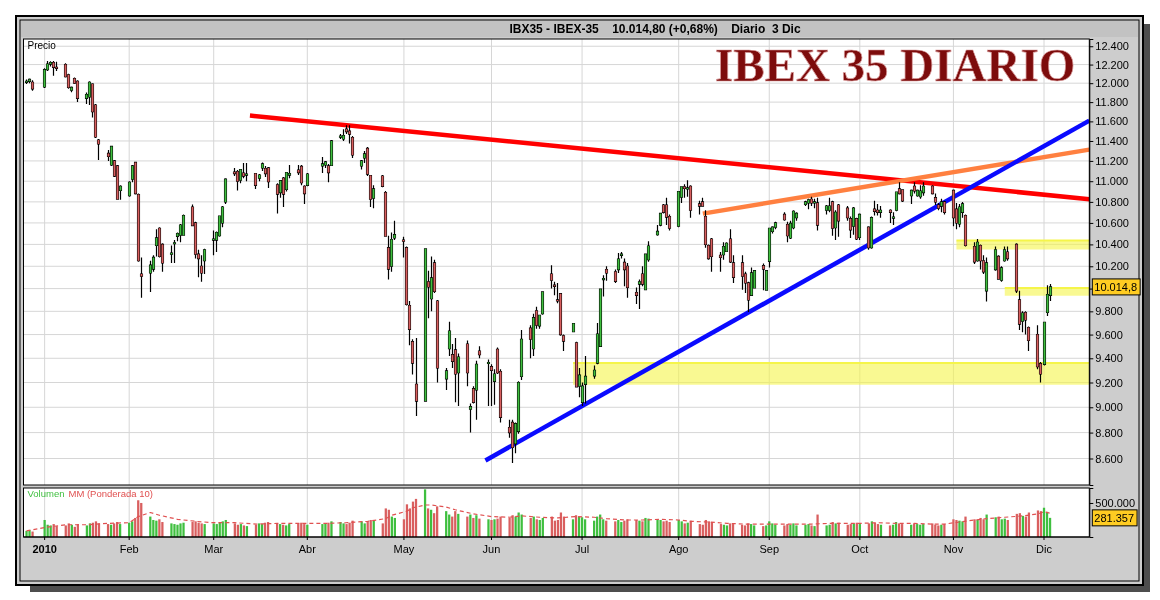 This screenshot has width=1160, height=600. Describe the element at coordinates (769, 549) in the screenshot. I see `x-tick-label: Sep` at that location.